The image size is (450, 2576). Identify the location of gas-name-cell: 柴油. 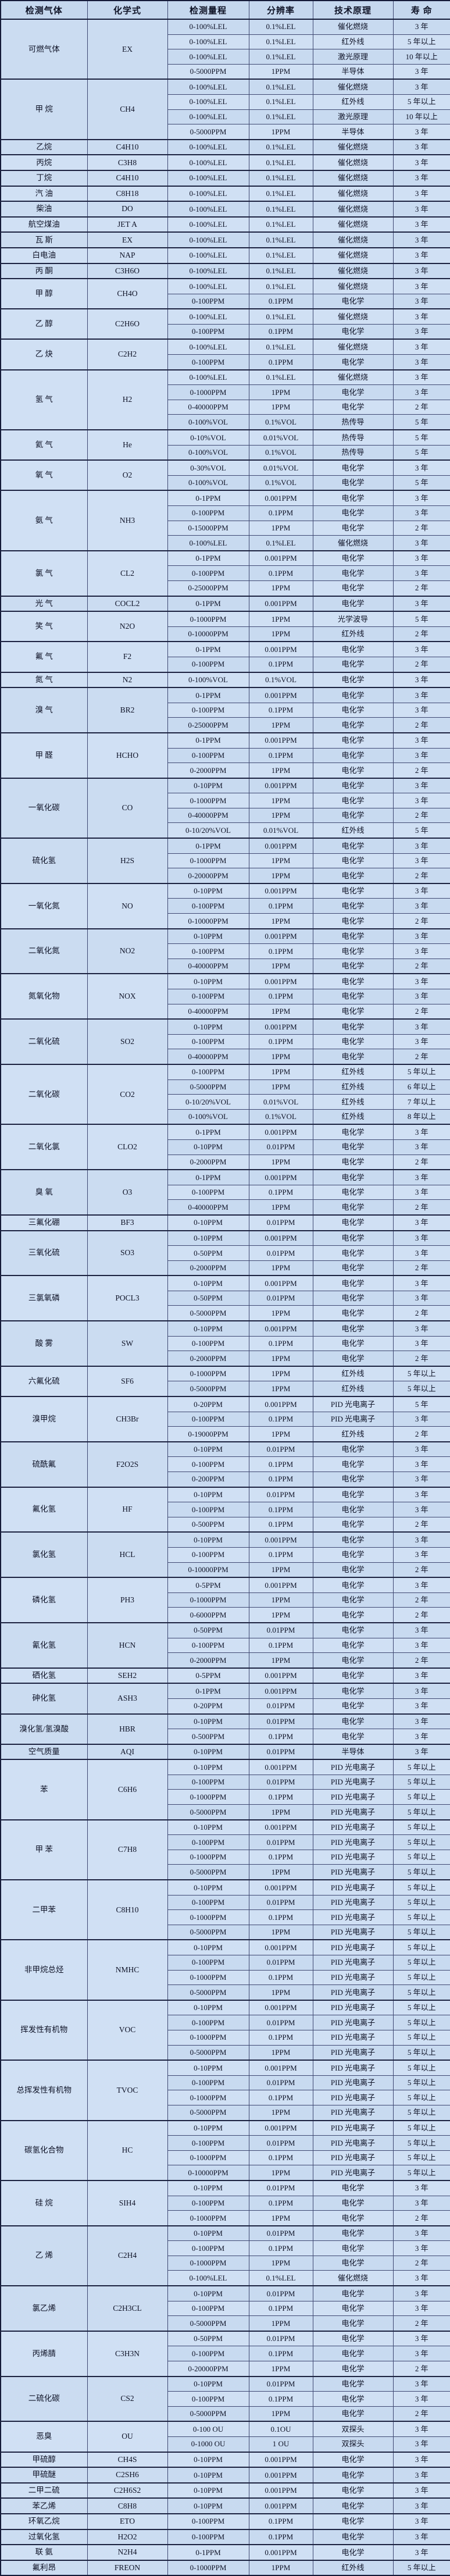
(44, 209).